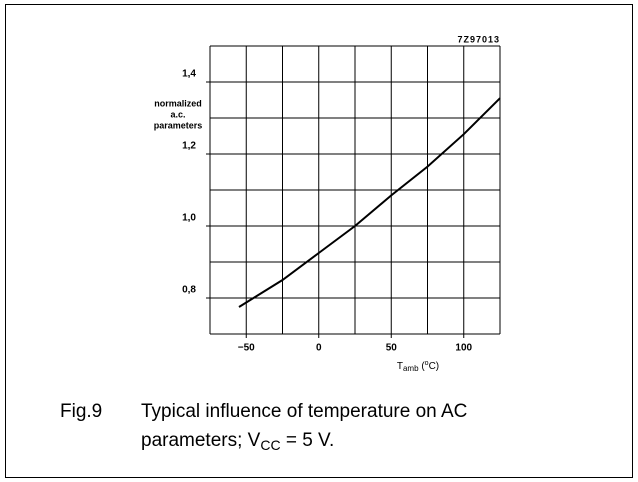  What do you see at coordinates (189, 290) in the screenshot?
I see `y-tick-label: 0,8` at bounding box center [189, 290].